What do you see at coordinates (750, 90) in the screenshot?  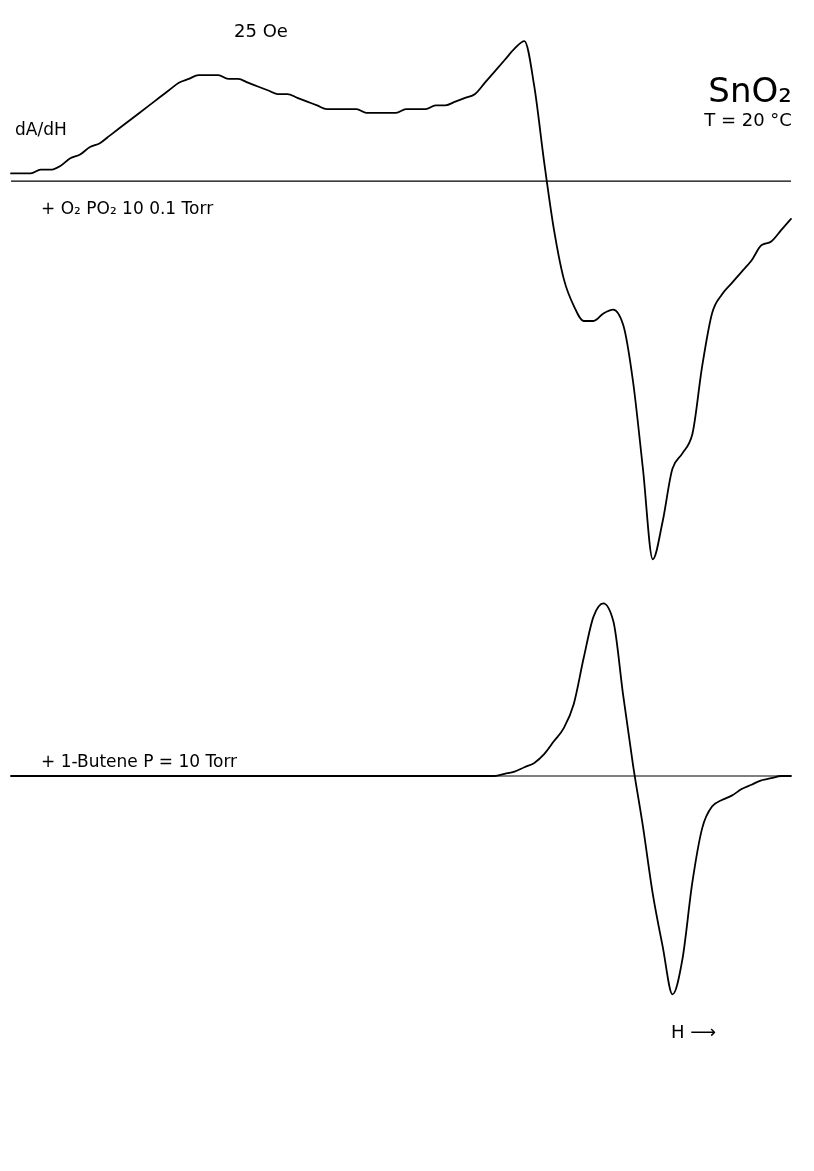 I see `text: SnO₂` at bounding box center [750, 90].